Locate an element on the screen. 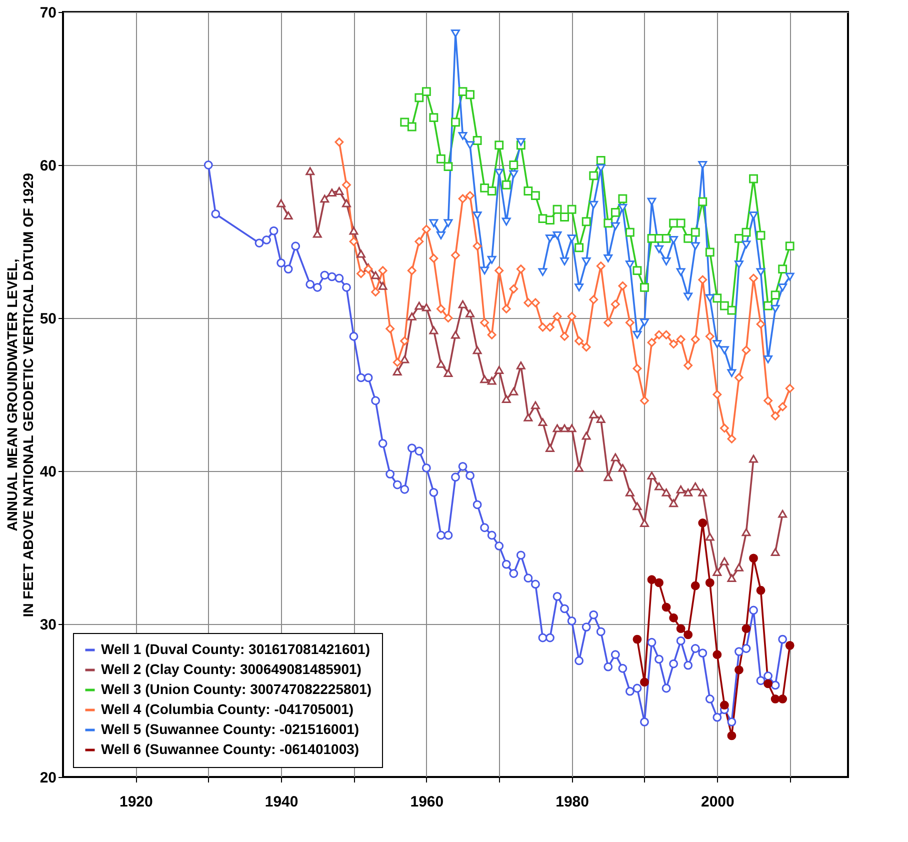 The image size is (908, 842). y-axis-title: ANNUAL MEAN GROUNDWATER LEVEL, IN FEET ABOVE NATIONAL GEODETIC VERTICAL DATUM OF 1929 is located at coordinates (20, 395).